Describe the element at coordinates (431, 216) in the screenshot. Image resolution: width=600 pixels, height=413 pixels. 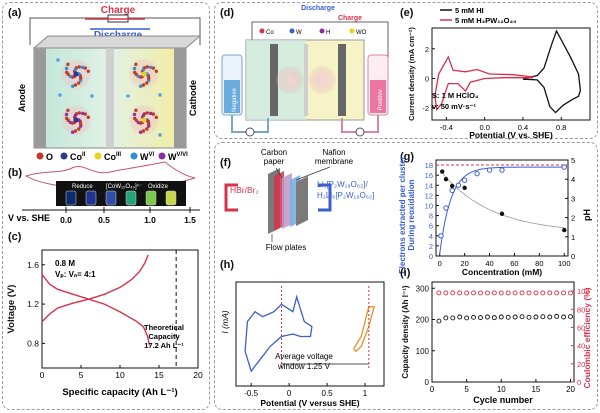
I see `g-ytick-label: 8` at that location.